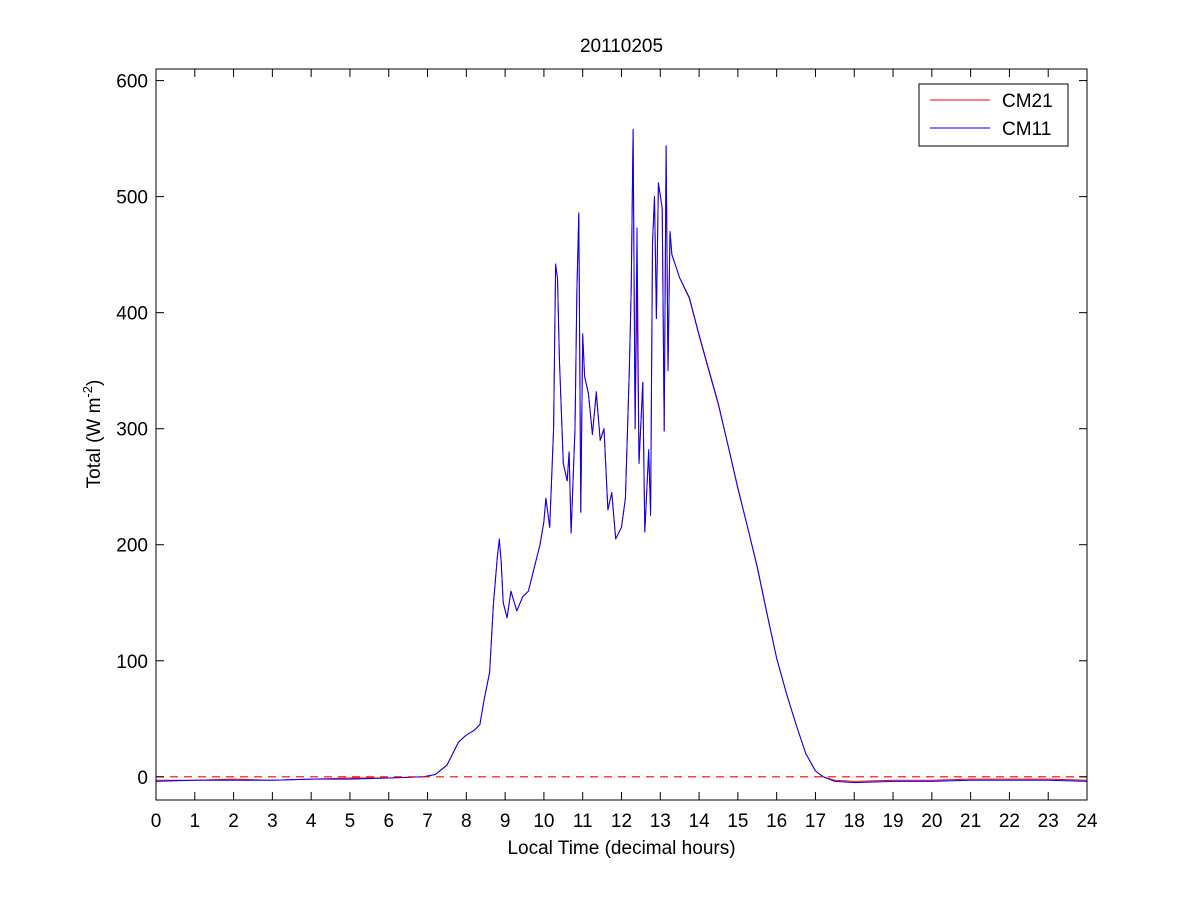 This screenshot has width=1201, height=900. I want to click on x-tick-label: 10, so click(543, 821).